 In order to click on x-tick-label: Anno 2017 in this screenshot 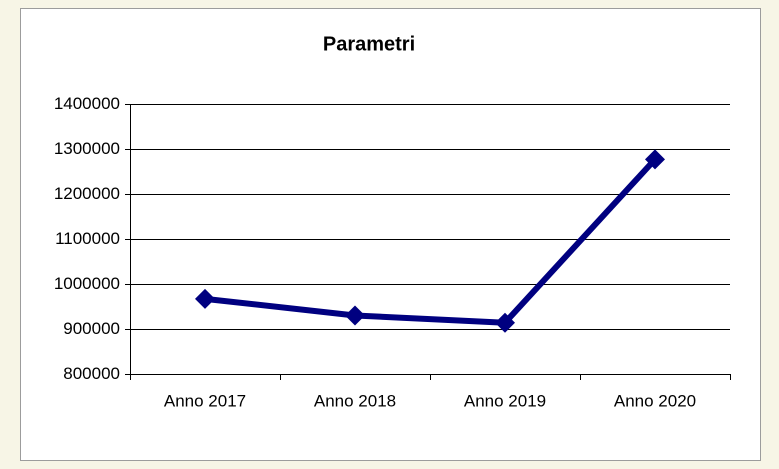, I will do `click(205, 400)`.